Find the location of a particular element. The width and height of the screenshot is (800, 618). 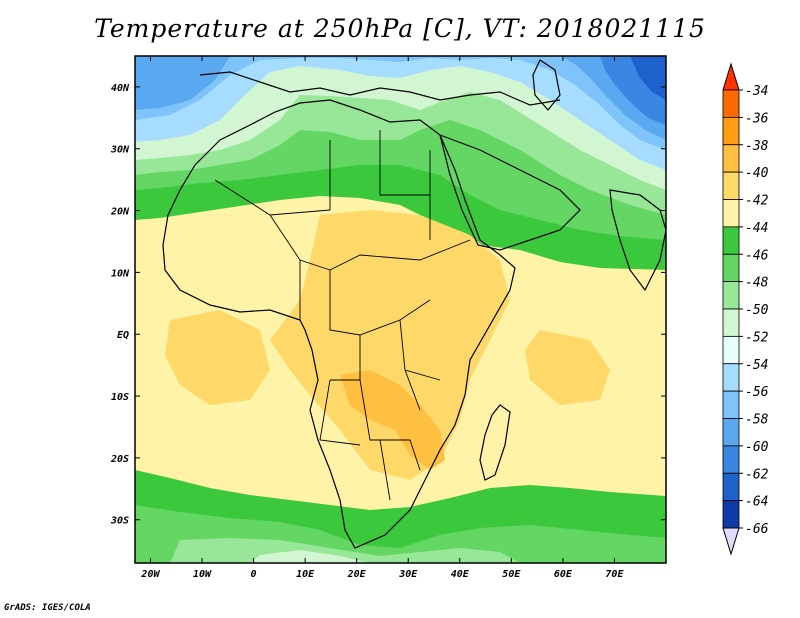

lat-tick-label: 10S is located at coordinates (120, 397).